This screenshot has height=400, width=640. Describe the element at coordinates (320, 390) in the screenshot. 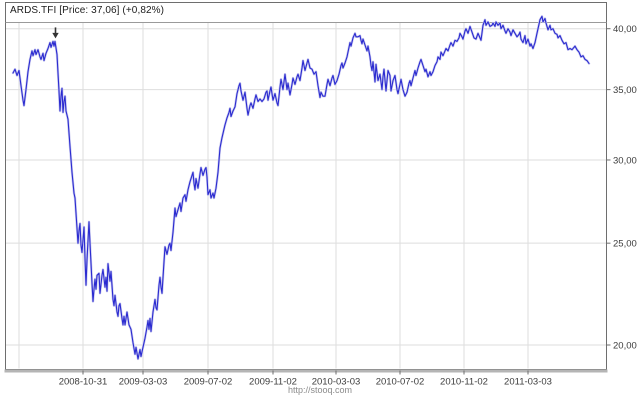

I see `site-watermark-link: http://stooq.com` at that location.